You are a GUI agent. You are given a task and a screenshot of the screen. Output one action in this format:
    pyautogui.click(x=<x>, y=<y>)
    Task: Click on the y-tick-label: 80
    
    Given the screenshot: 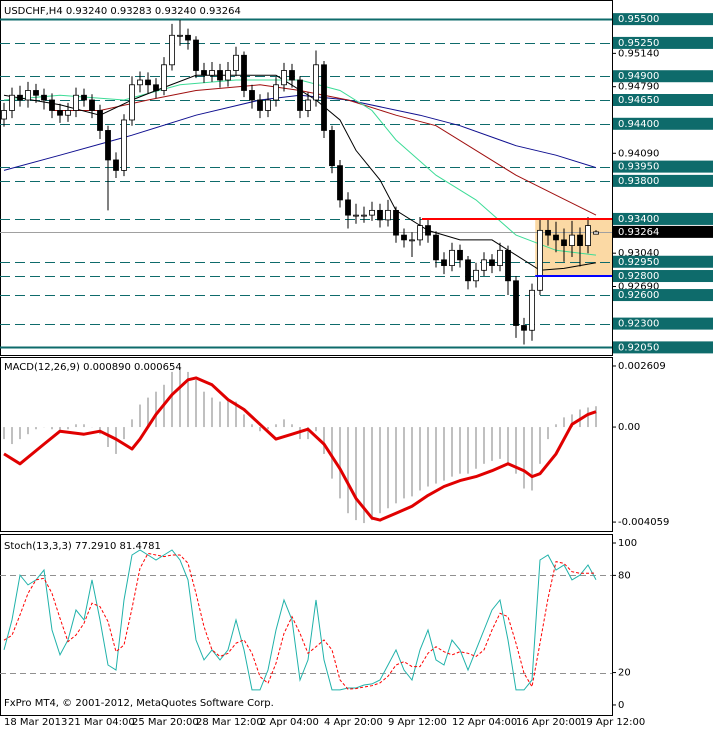 What is the action you would take?
    pyautogui.click(x=624, y=575)
    